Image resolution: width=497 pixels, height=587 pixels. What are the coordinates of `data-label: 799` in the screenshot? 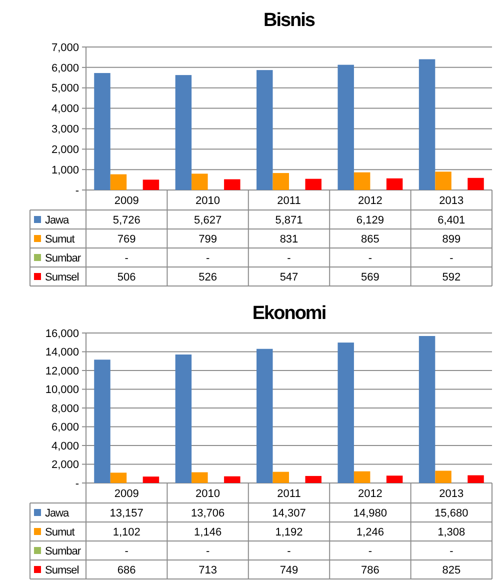 It's located at (207, 239).